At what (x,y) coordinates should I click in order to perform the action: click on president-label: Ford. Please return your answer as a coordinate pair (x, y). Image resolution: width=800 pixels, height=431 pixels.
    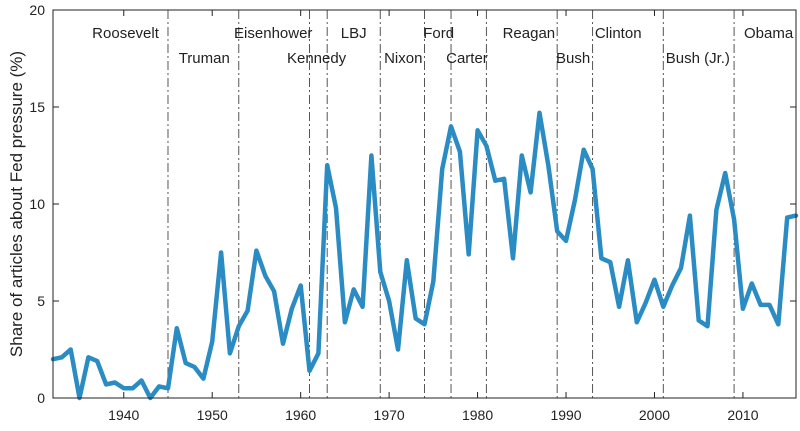
    Looking at the image, I should click on (438, 33).